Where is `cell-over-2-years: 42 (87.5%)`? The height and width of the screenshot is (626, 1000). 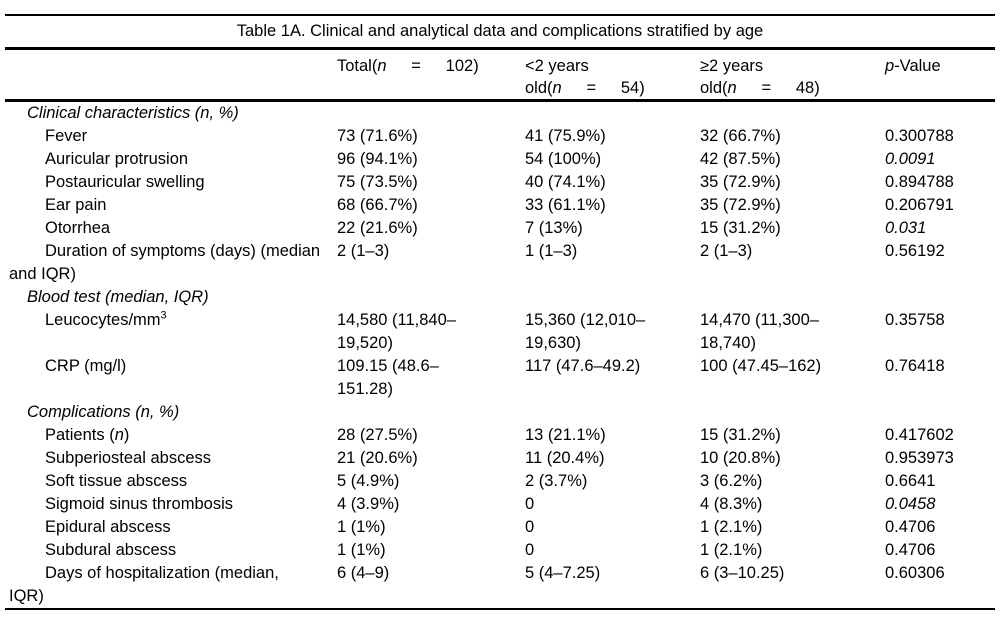 cell-over-2-years: 42 (87.5%) is located at coordinates (740, 159).